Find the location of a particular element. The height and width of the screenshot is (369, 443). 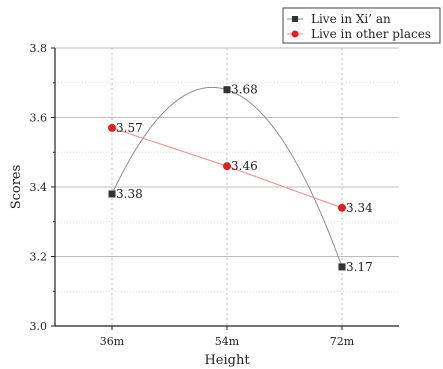

legend: Live in Xi’ an Live in other places is located at coordinates (361, 25).